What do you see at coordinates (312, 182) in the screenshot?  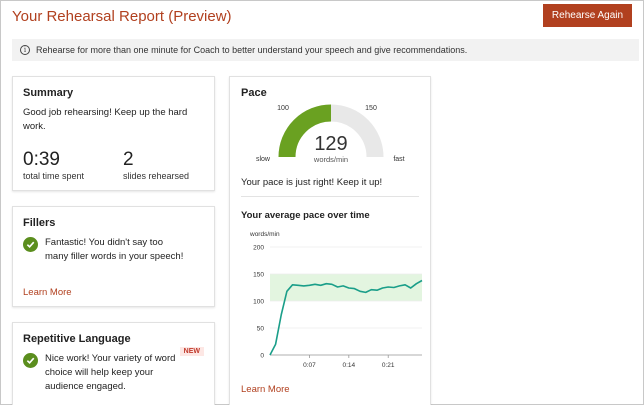 I see `pace-message: Your pace is just right! Keep it up!` at bounding box center [312, 182].